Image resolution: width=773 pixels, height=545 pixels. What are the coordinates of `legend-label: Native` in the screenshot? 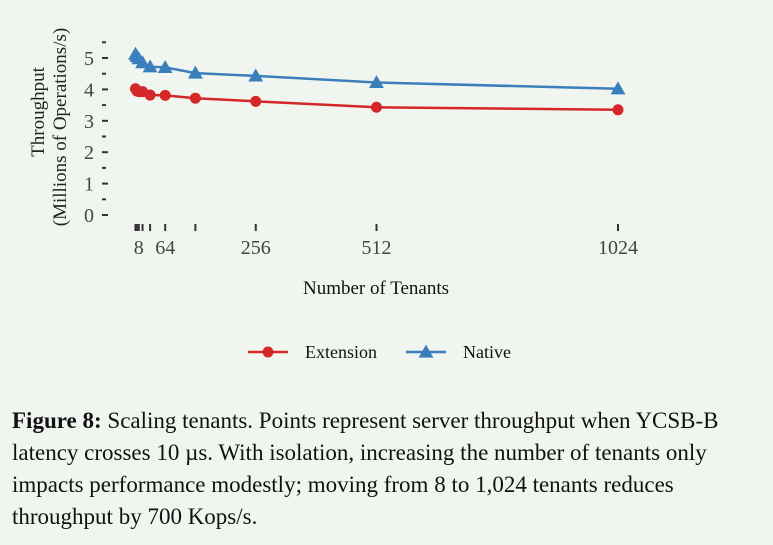 It's located at (487, 352).